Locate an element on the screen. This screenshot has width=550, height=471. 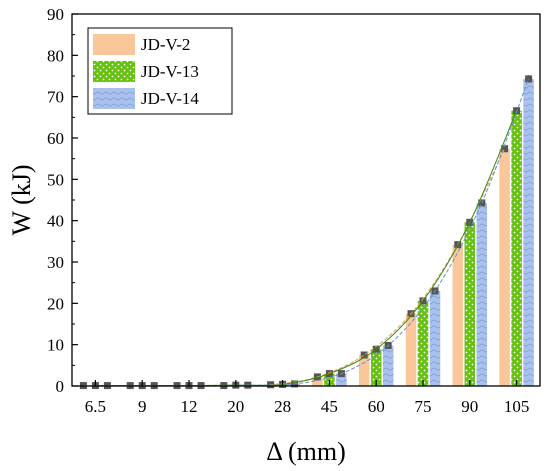
legend: JD-V-2 JD-V-13 JD-V-14 is located at coordinates (160, 71).